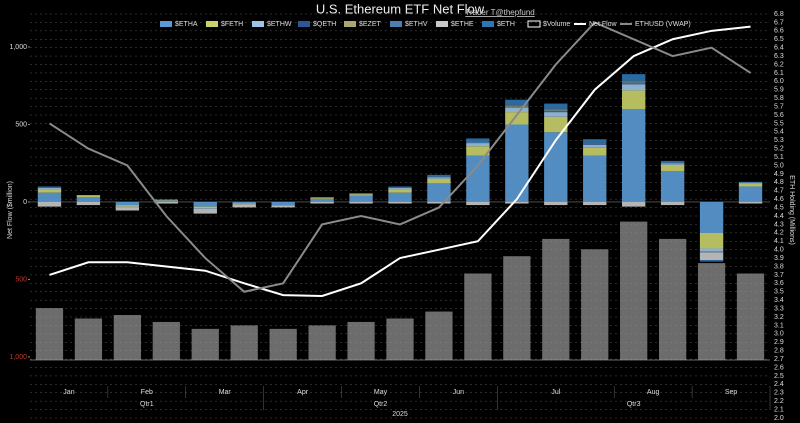 The image size is (800, 423). What do you see at coordinates (779, 191) in the screenshot?
I see `y2-tick-label: 4.7` at bounding box center [779, 191].